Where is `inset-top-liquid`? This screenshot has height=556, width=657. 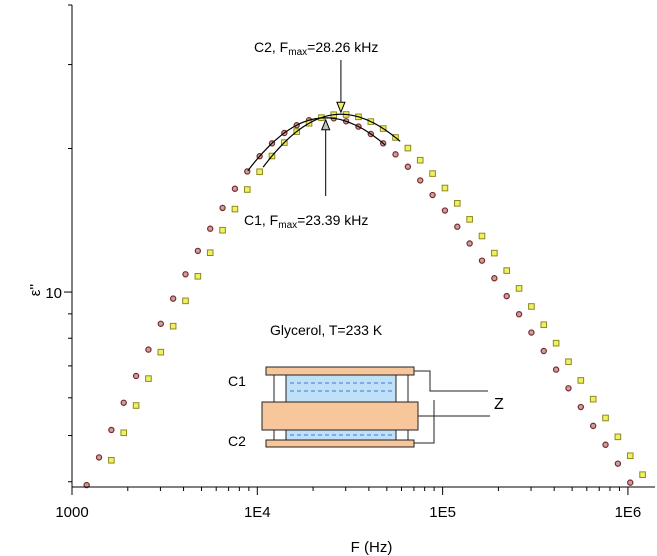
inset-top-liquid is located at coordinates (341, 388).